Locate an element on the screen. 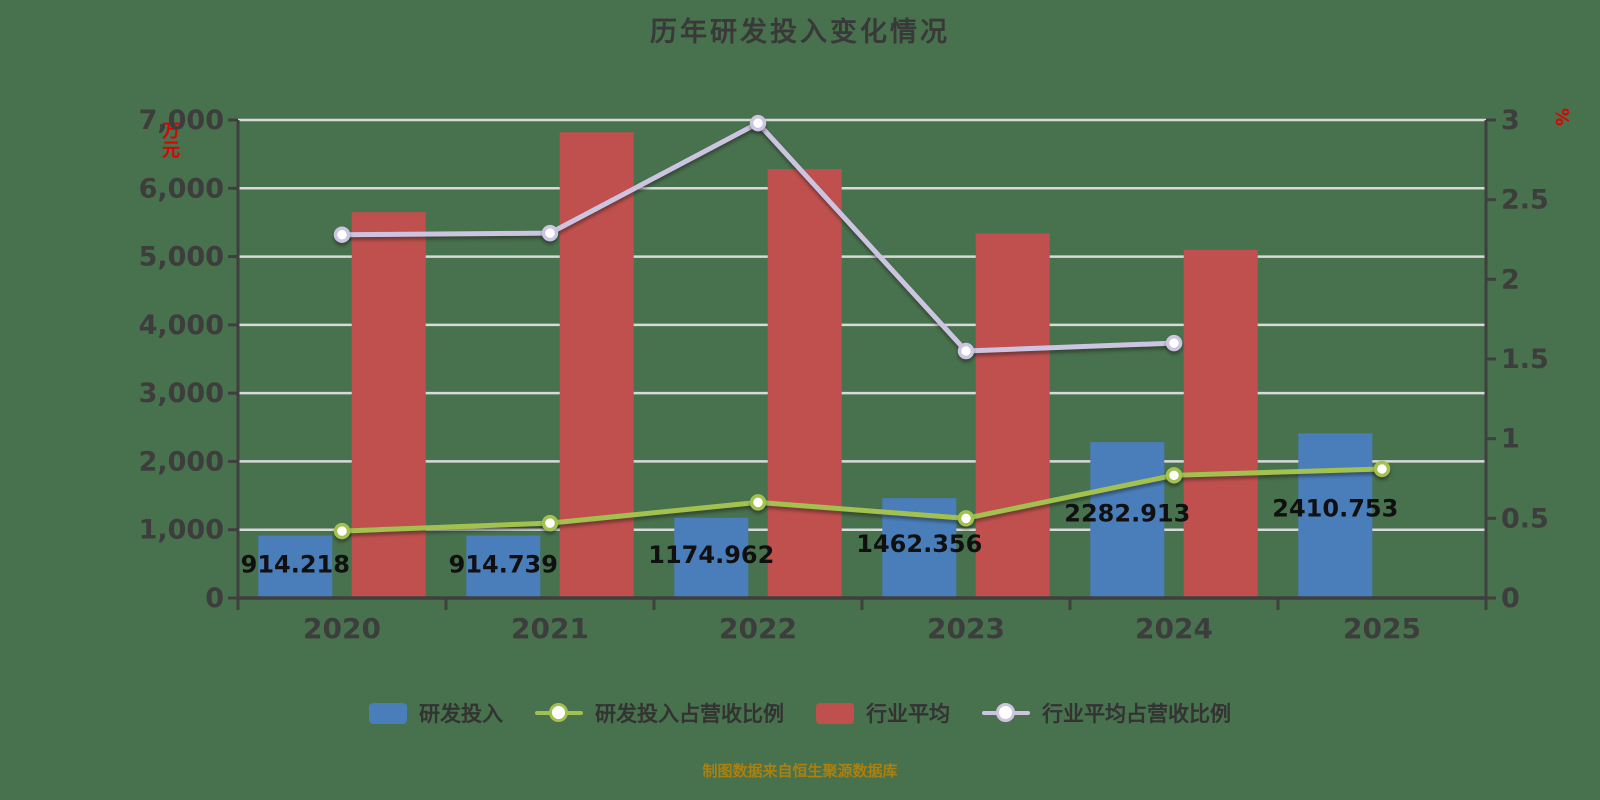 The height and width of the screenshot is (800, 1600). legend-item-industry-ratio: 行业平均占营收比例 is located at coordinates (1106, 713).